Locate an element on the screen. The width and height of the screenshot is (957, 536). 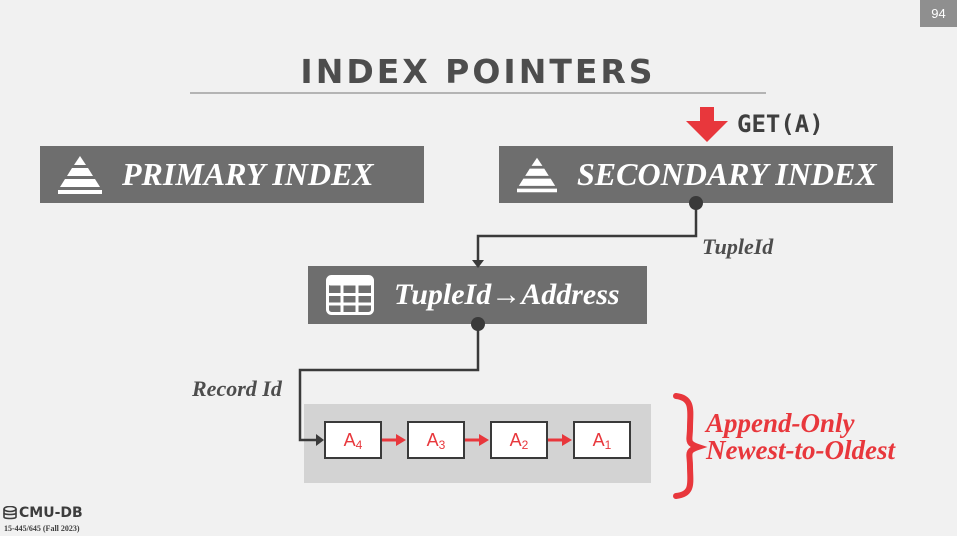
database-icon is located at coordinates (10, 513).